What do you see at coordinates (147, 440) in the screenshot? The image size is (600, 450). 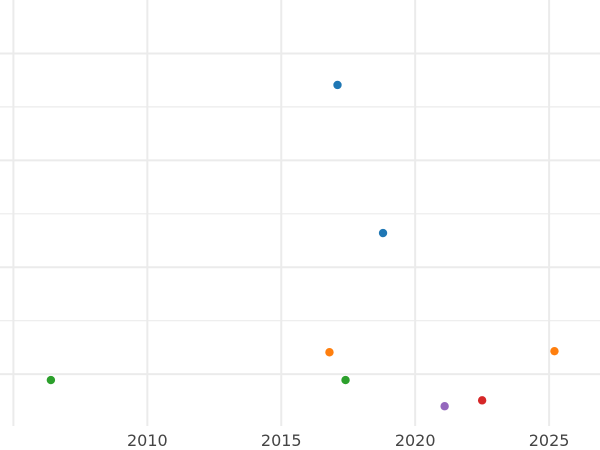 I see `x-tick-label: 2010` at bounding box center [147, 440].